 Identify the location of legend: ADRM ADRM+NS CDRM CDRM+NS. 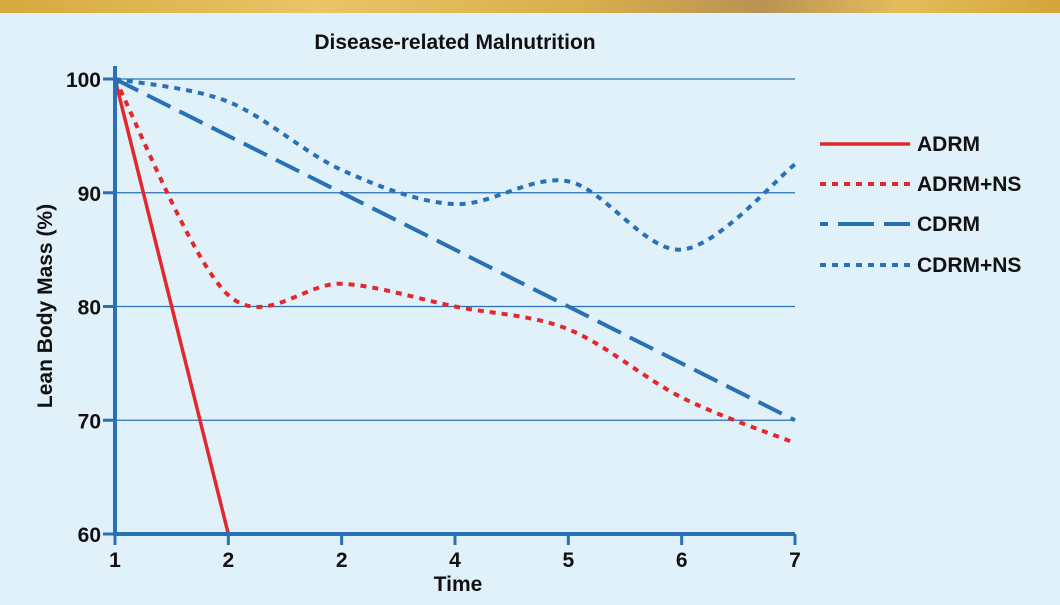
(920, 205).